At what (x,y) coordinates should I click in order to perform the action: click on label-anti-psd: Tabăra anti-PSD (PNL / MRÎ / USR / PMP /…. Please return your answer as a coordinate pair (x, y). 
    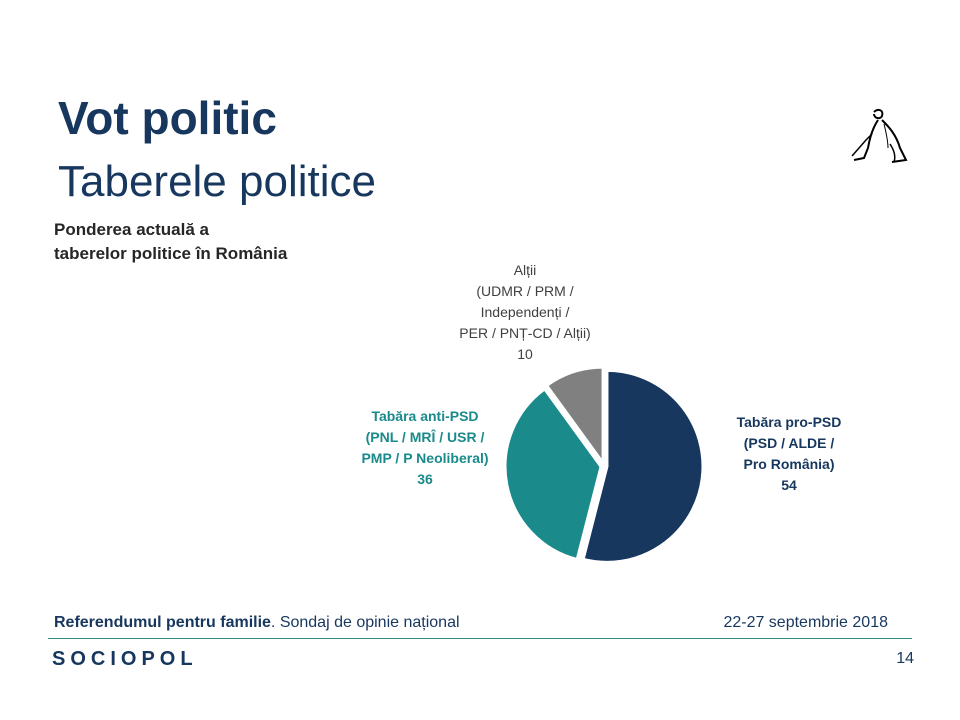
    Looking at the image, I should click on (425, 448).